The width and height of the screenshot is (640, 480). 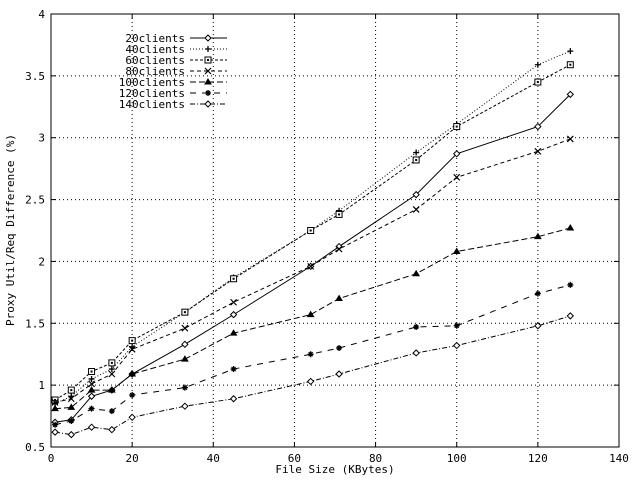 I want to click on legend-label: 140clients, so click(x=152, y=104).